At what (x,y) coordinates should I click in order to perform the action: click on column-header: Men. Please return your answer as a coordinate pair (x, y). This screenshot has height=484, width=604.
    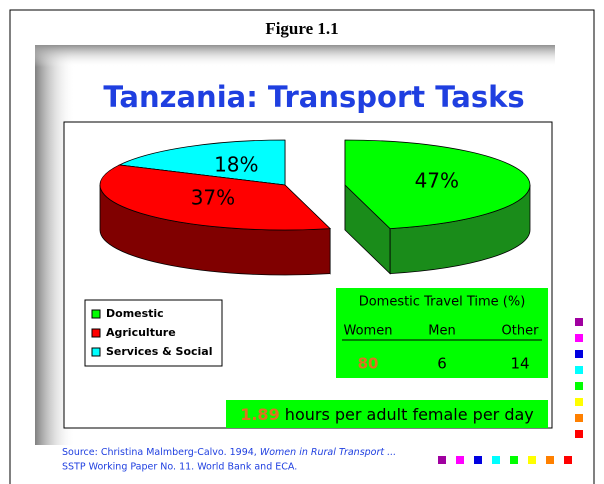
    Looking at the image, I should click on (441, 331).